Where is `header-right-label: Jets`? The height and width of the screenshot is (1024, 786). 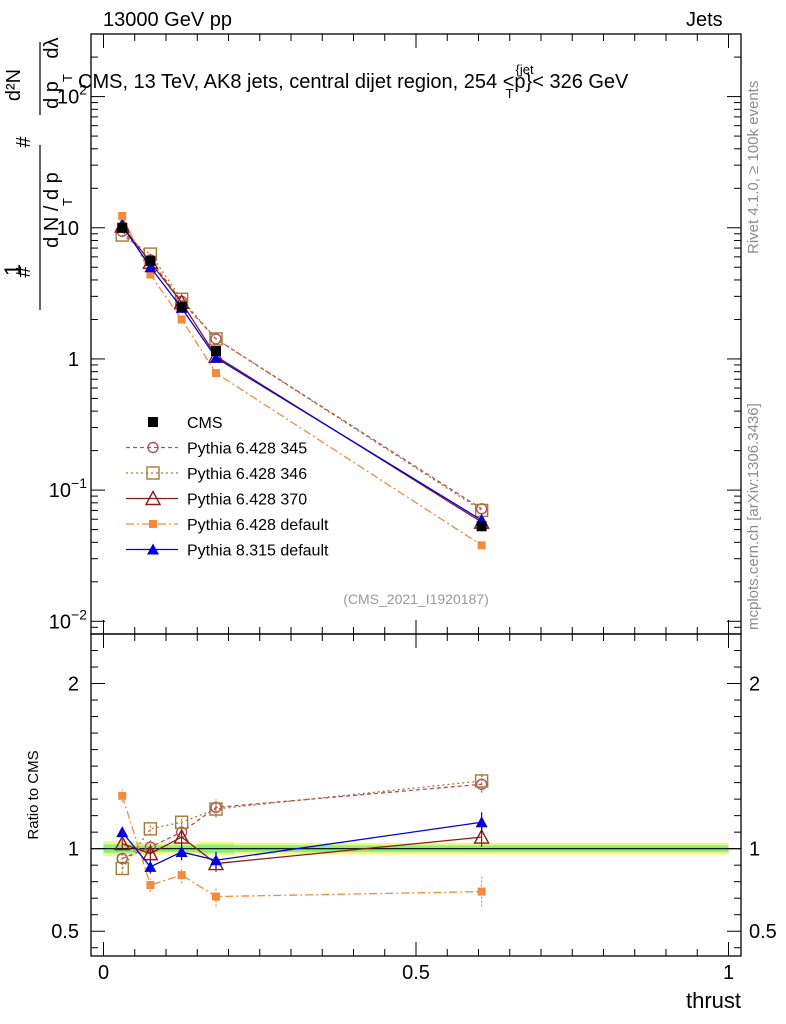
header-right-label: Jets is located at coordinates (704, 20).